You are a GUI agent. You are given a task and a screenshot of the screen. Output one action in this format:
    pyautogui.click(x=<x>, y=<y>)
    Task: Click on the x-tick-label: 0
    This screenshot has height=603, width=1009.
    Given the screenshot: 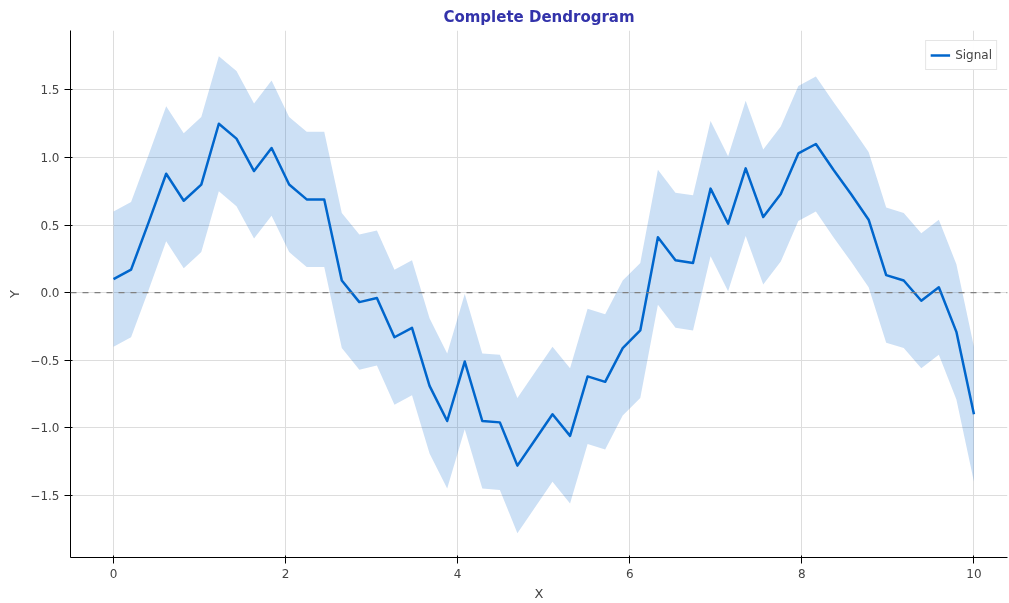 What is the action you would take?
    pyautogui.click(x=113, y=573)
    